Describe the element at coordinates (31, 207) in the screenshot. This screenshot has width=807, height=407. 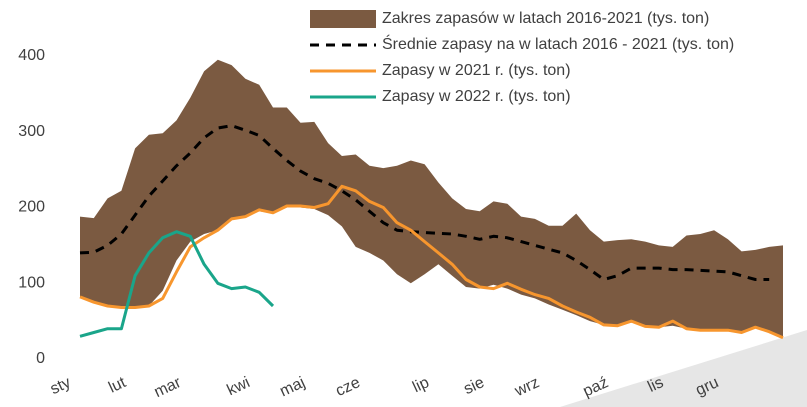
I see `y-tick-label: 200` at that location.